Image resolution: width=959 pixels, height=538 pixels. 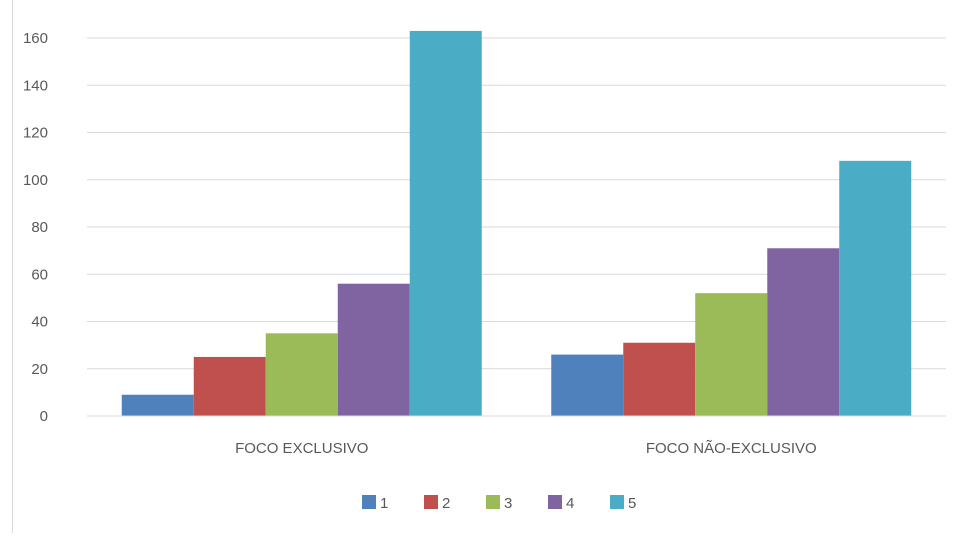 I want to click on y-tick-label: 0, so click(x=44, y=416).